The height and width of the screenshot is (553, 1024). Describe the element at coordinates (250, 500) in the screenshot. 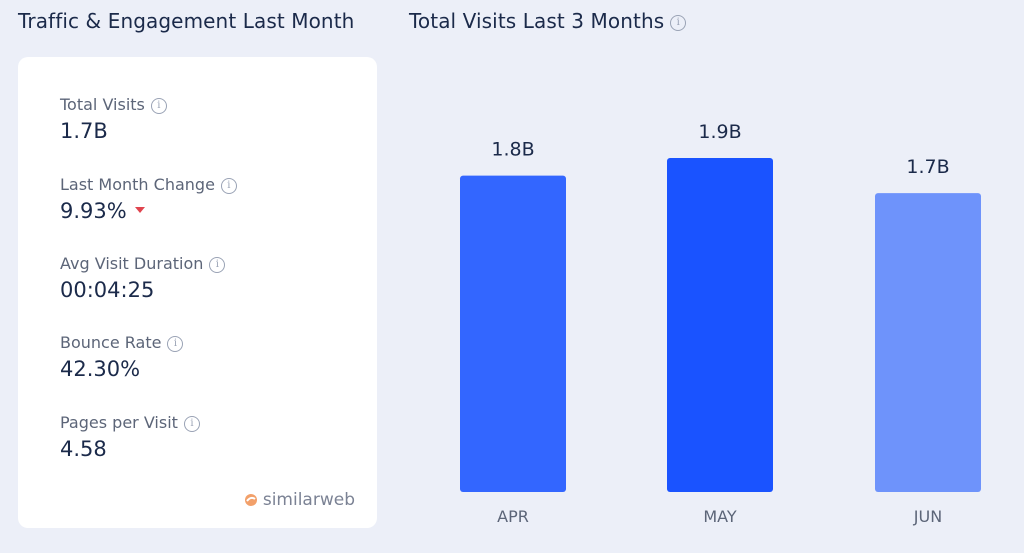

I see `similarweb-logo-icon` at that location.